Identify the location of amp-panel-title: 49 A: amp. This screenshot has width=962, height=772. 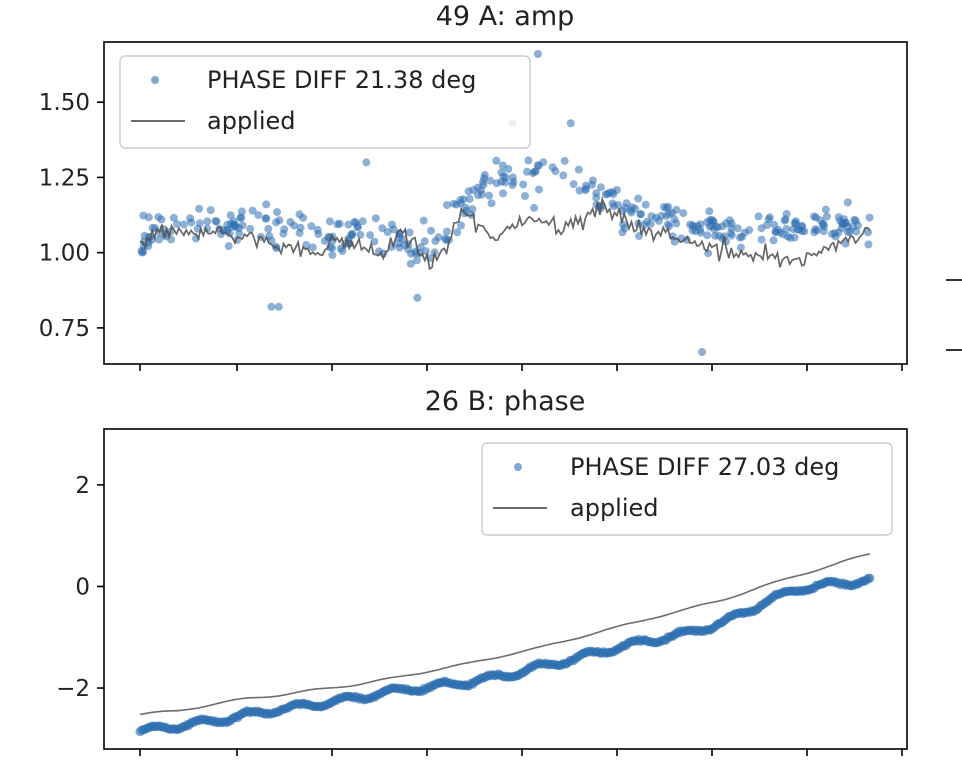
(505, 16).